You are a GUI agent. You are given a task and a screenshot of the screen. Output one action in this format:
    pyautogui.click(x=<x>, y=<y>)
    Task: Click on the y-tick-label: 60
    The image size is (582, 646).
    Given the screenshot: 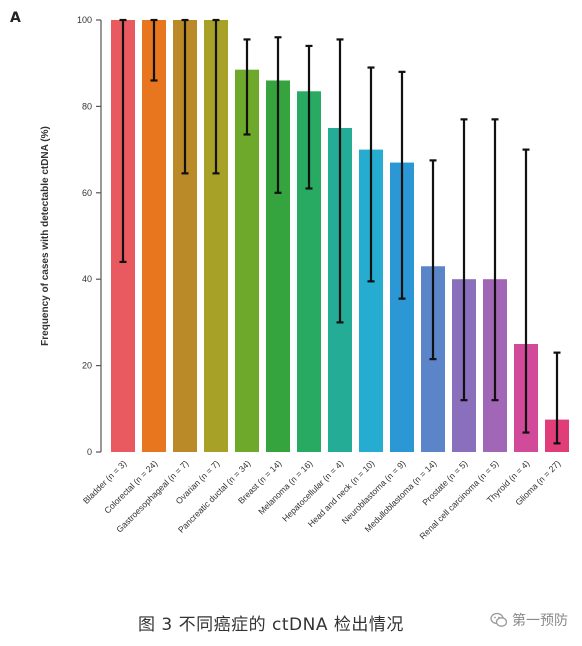 What is the action you would take?
    pyautogui.click(x=87, y=193)
    